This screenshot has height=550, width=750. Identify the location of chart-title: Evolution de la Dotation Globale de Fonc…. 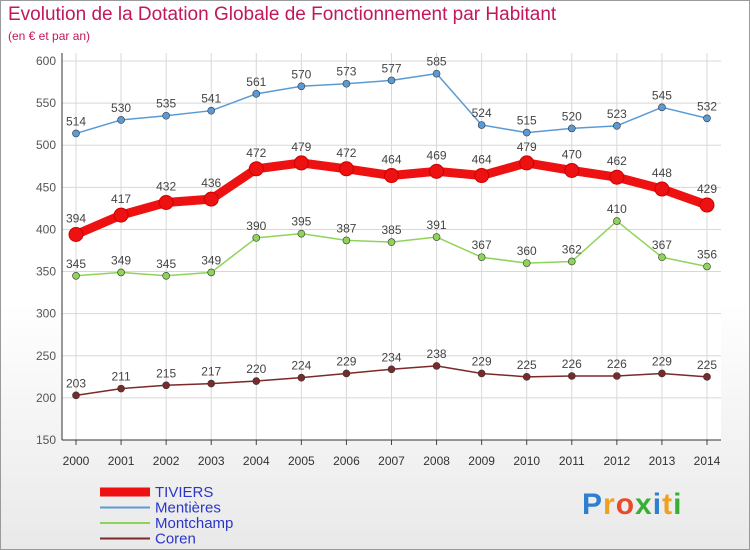
(282, 14).